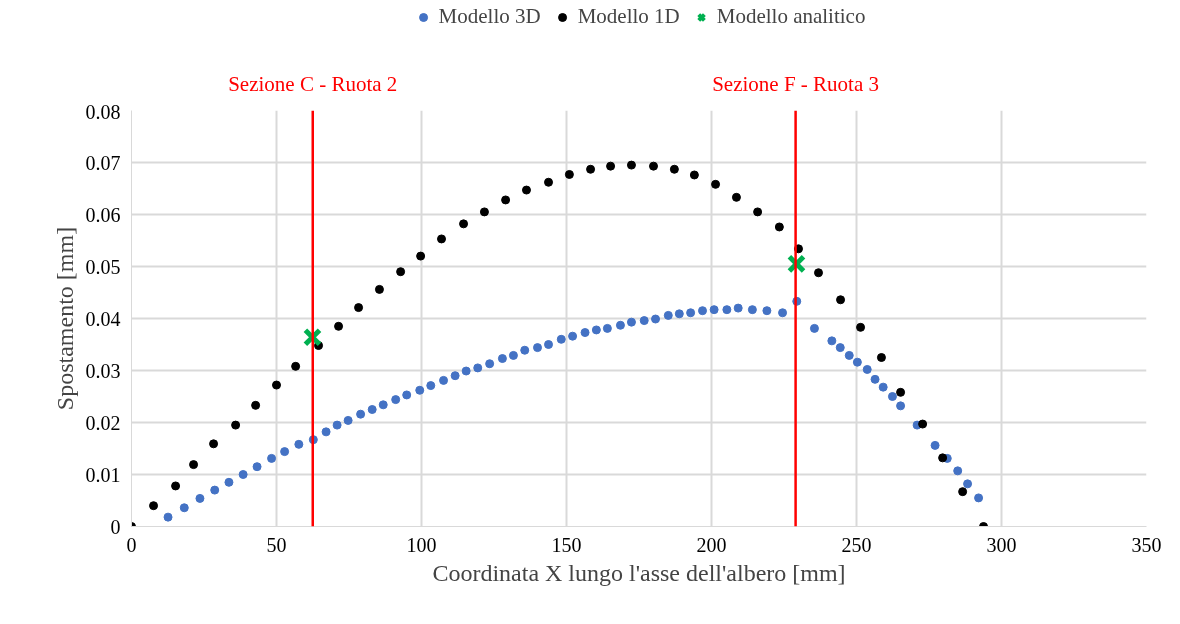 The image size is (1180, 624). Describe the element at coordinates (1146, 544) in the screenshot. I see `x-tick-label: 350` at that location.